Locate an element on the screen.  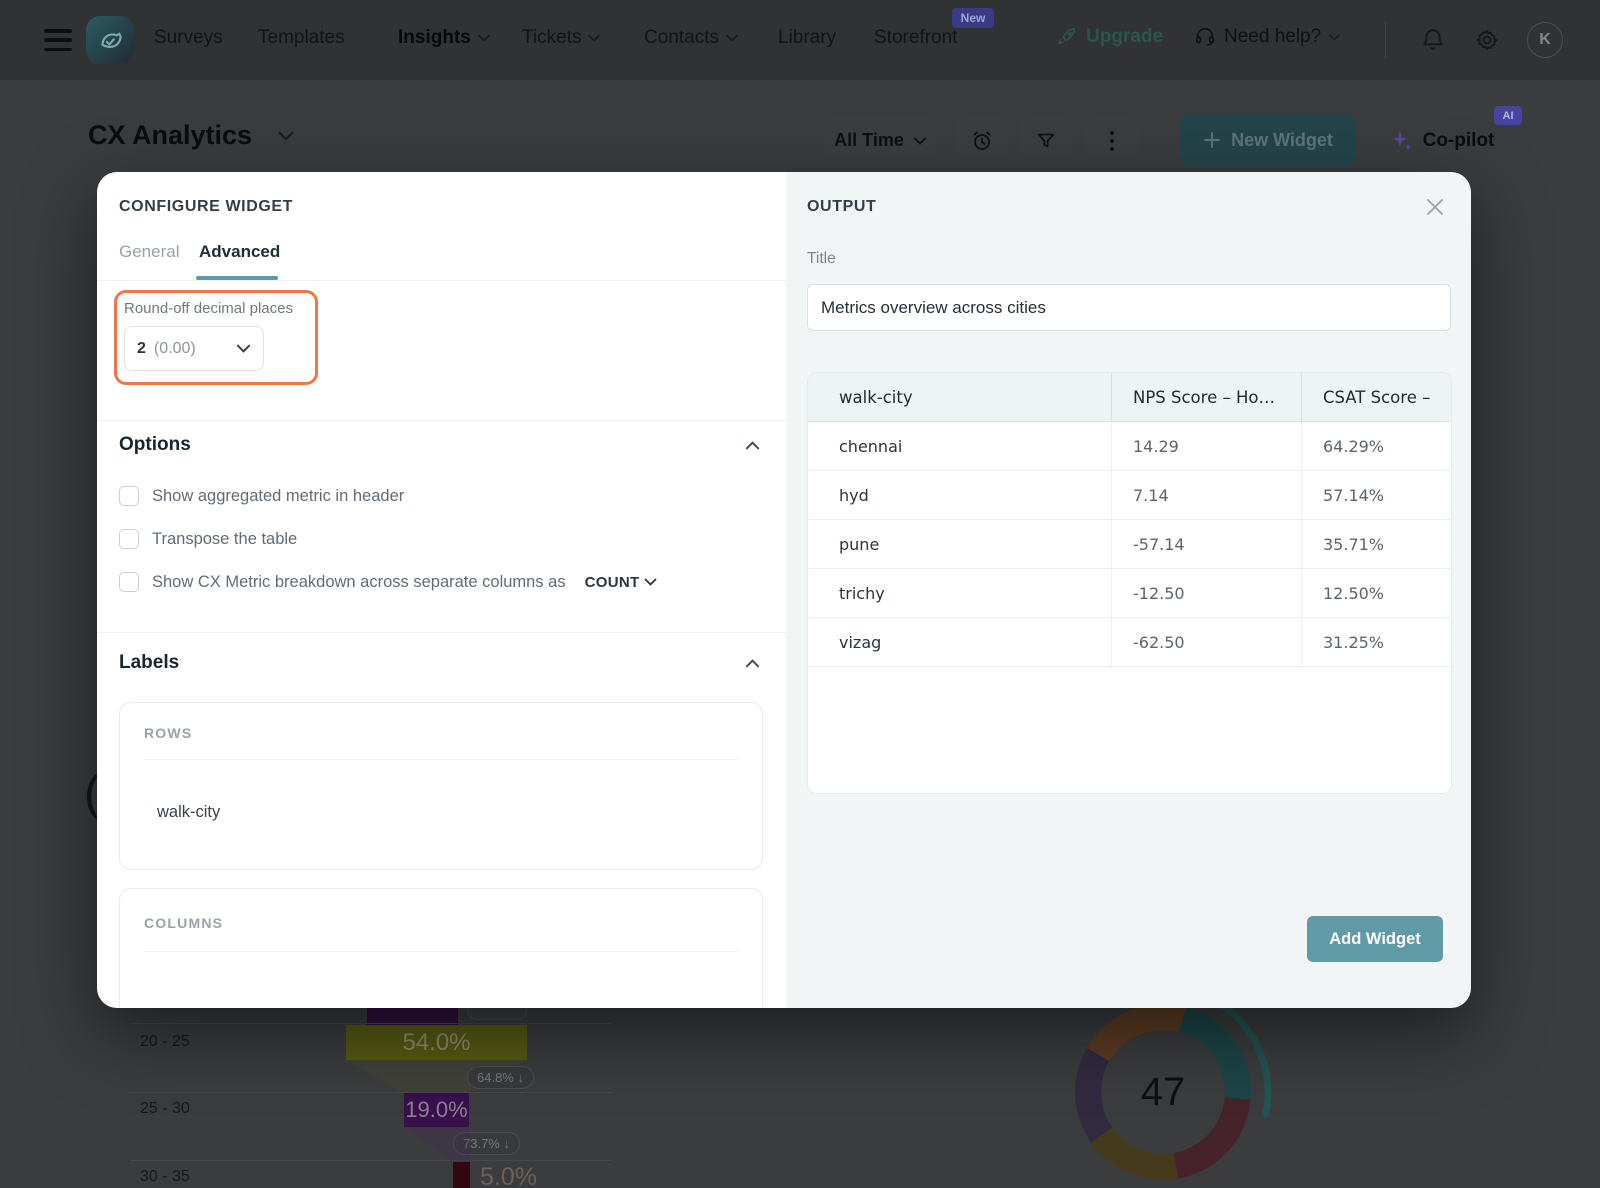
tab-advanced: Advanced is located at coordinates (240, 251).